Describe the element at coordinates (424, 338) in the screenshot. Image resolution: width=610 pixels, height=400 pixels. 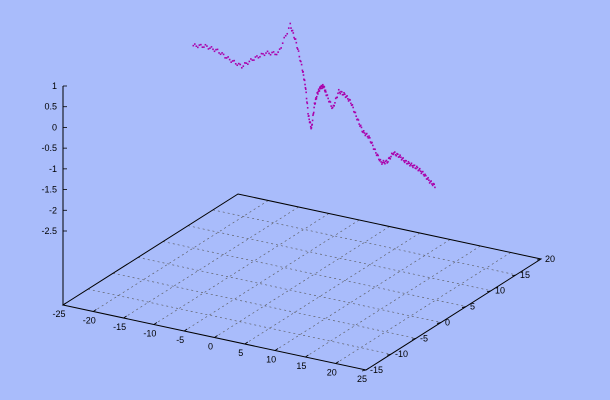
I see `y-tick-label: -5` at that location.